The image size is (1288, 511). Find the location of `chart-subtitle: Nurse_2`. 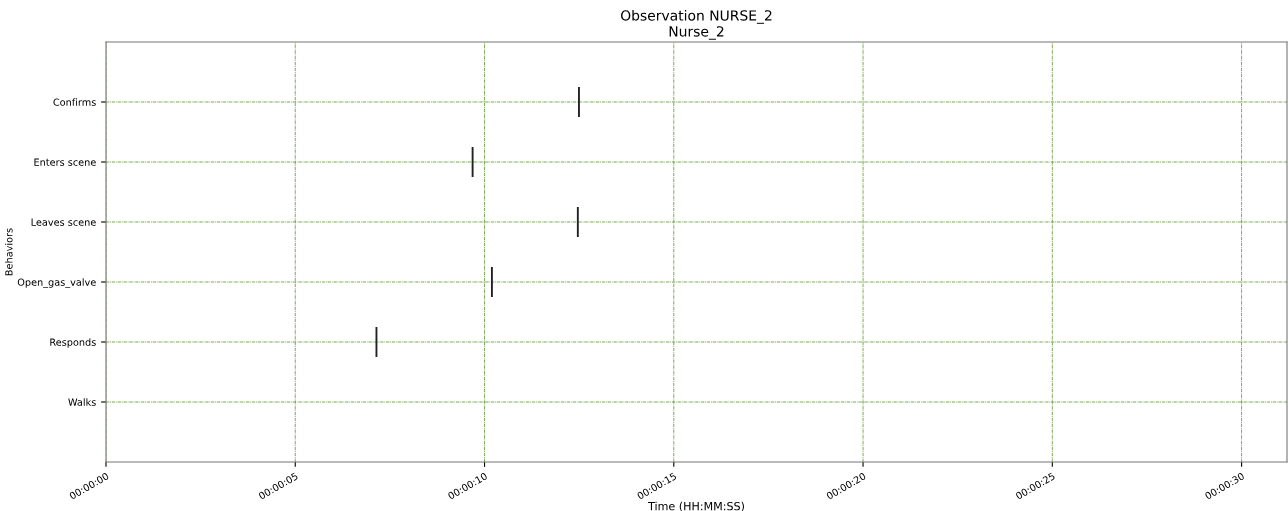

chart-subtitle: Nurse_2 is located at coordinates (696, 33).